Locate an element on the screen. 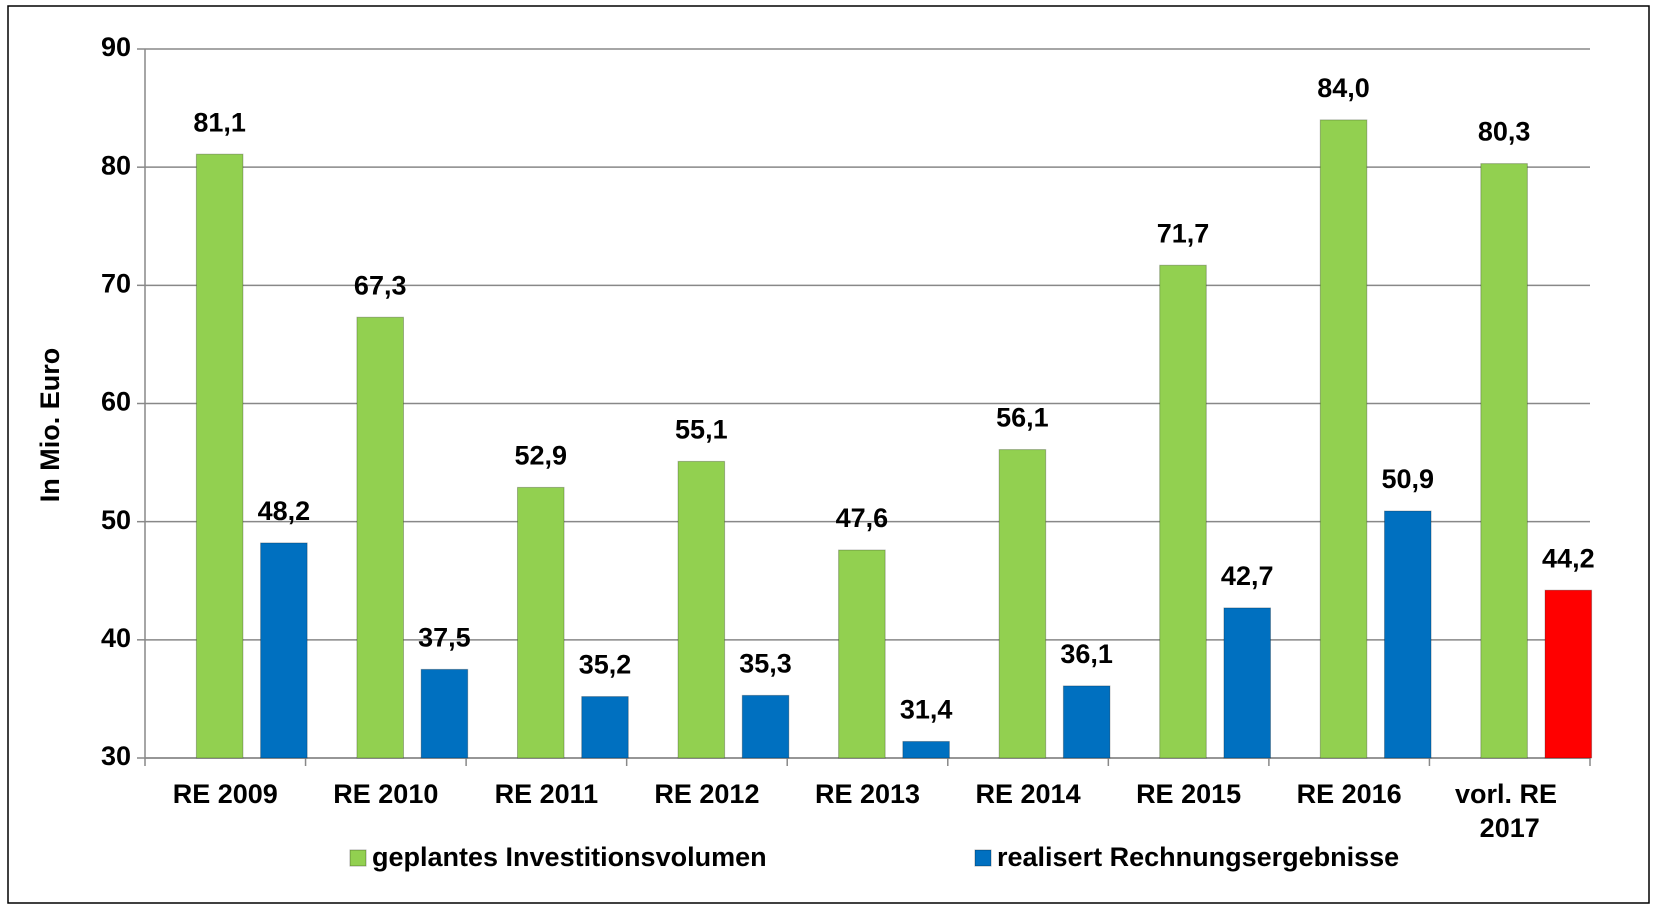 This screenshot has width=1657, height=909. value-label: 84,0 is located at coordinates (1343, 88).